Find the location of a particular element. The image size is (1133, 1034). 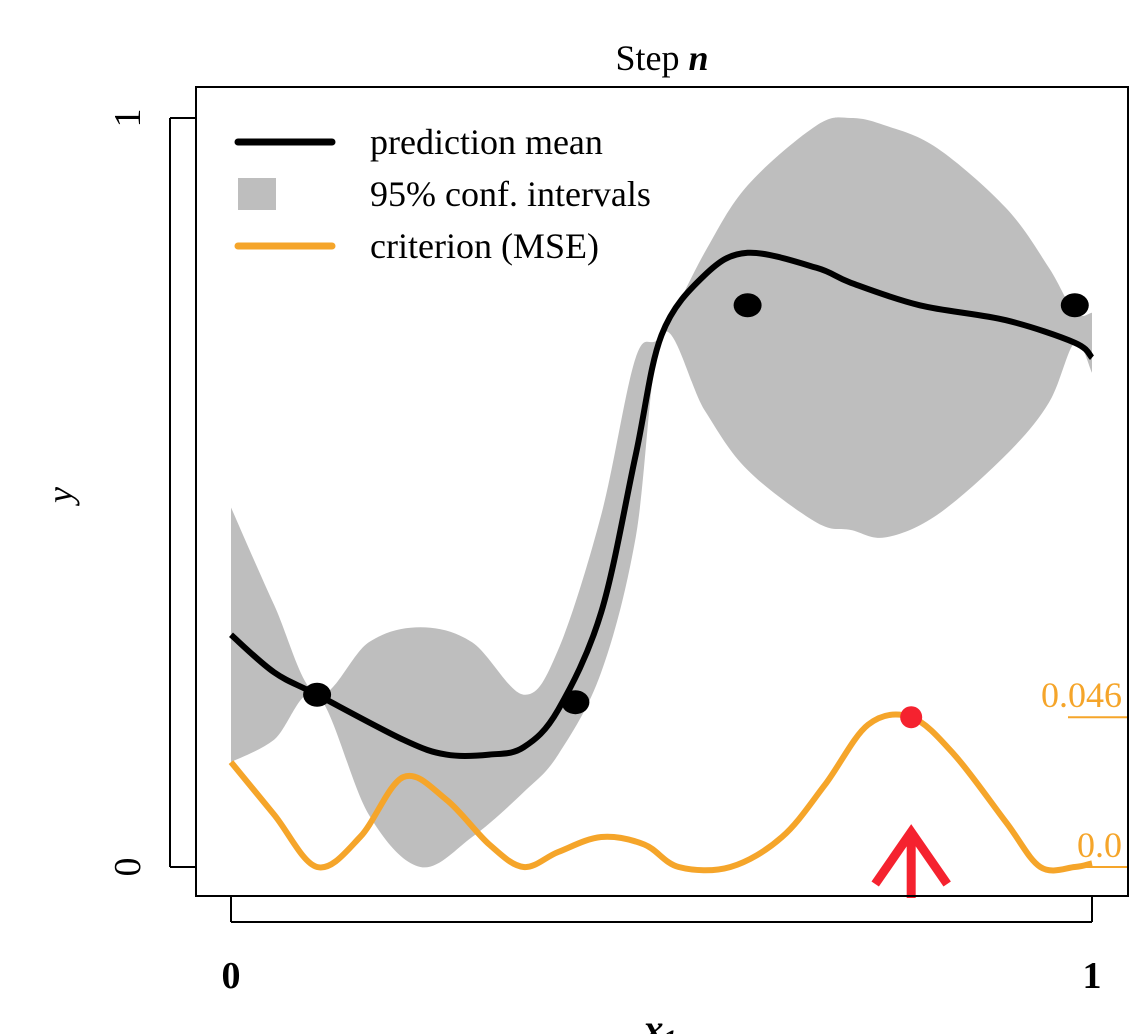

selected-max-point is located at coordinates (911, 717).